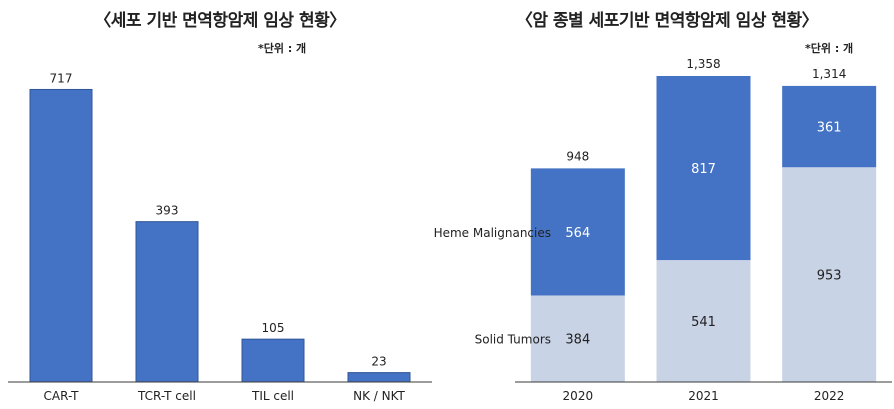  I want to click on x-tick-label: 2020, so click(578, 396).